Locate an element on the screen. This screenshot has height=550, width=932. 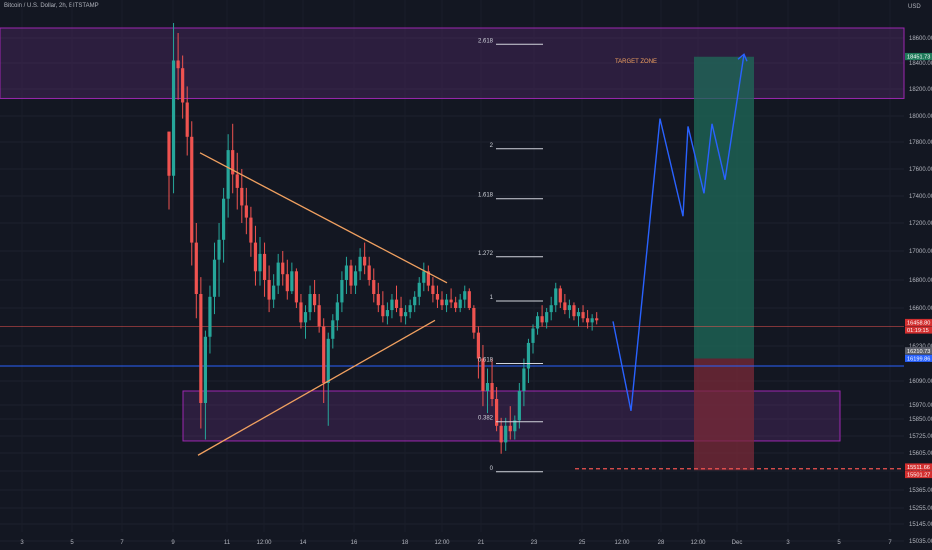
x-tick-label: 18 is located at coordinates (405, 543).